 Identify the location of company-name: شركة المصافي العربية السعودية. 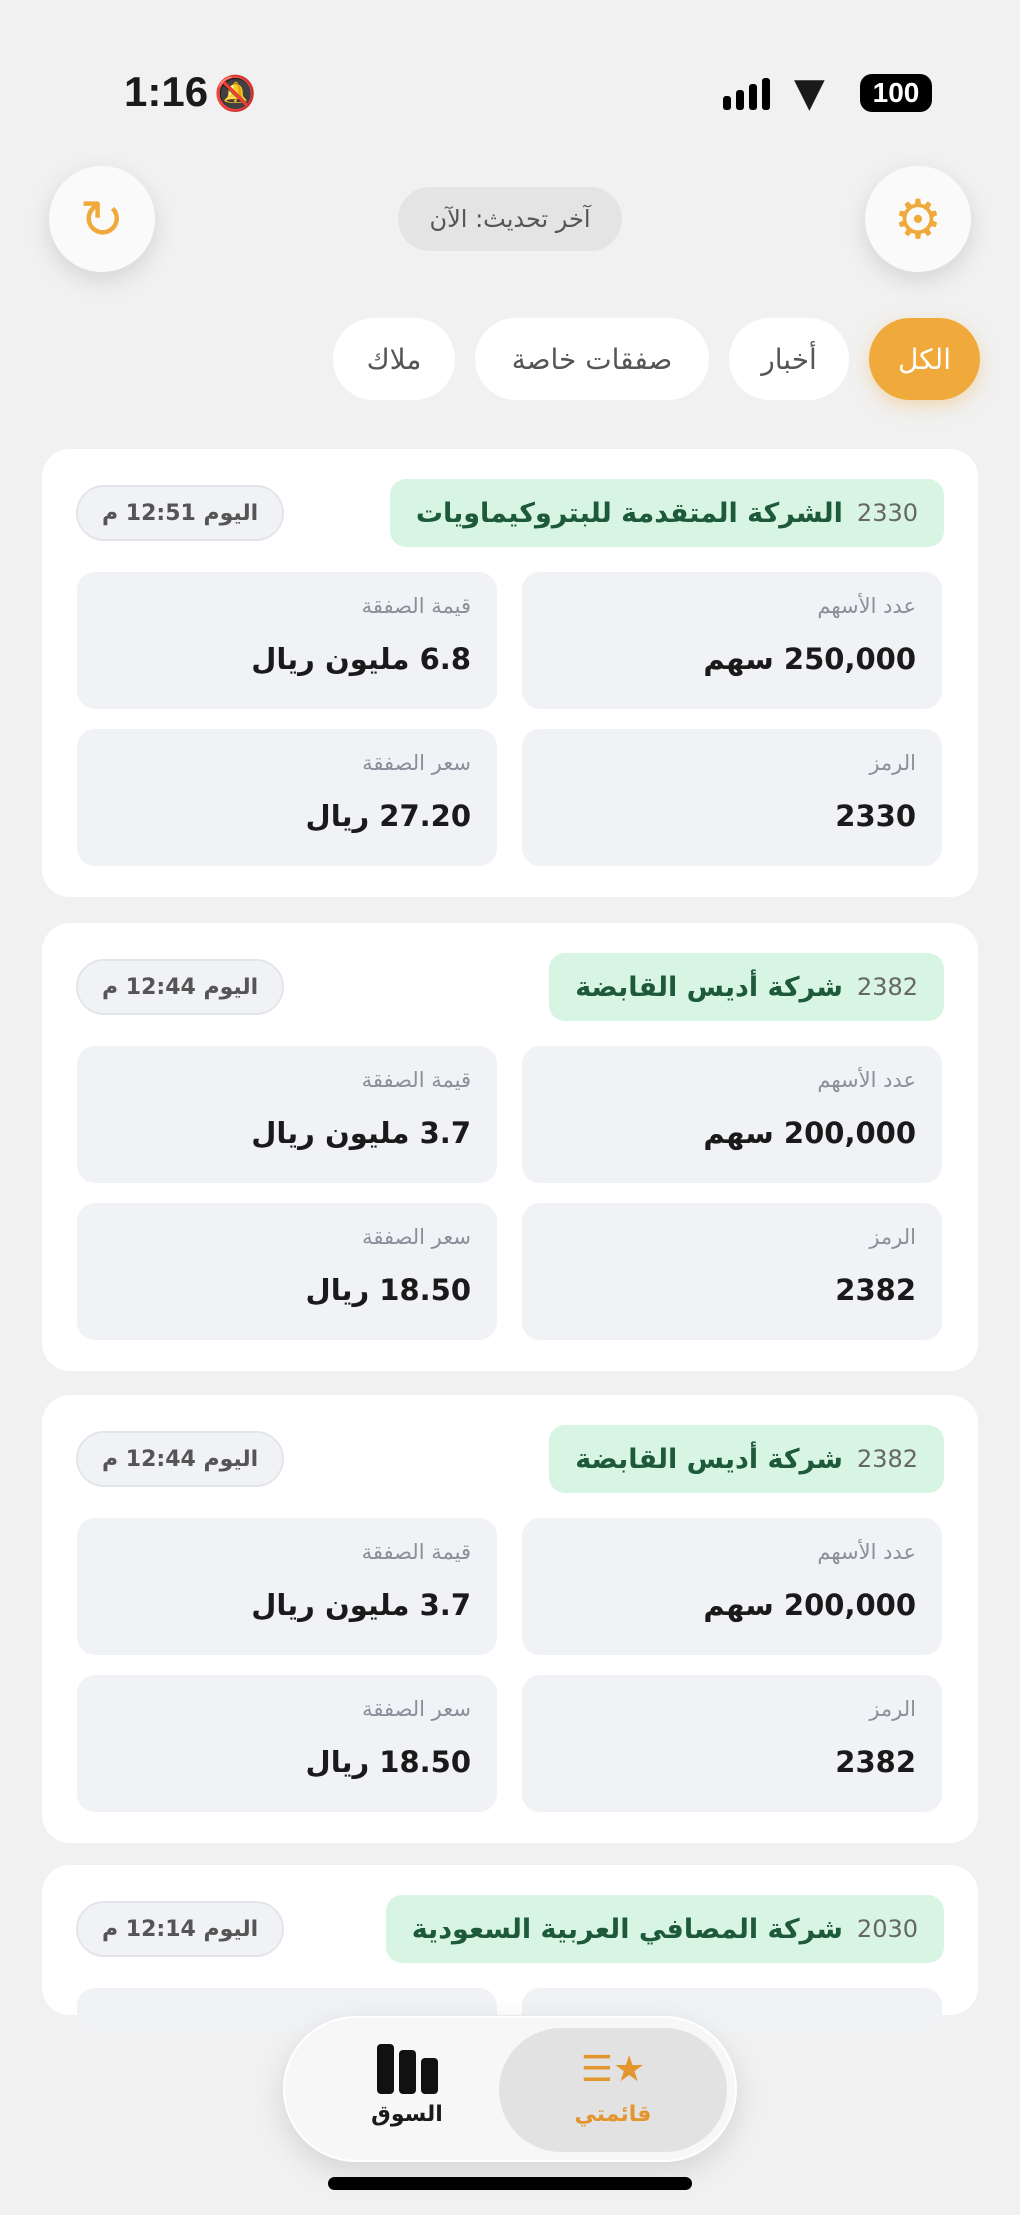
(627, 1929).